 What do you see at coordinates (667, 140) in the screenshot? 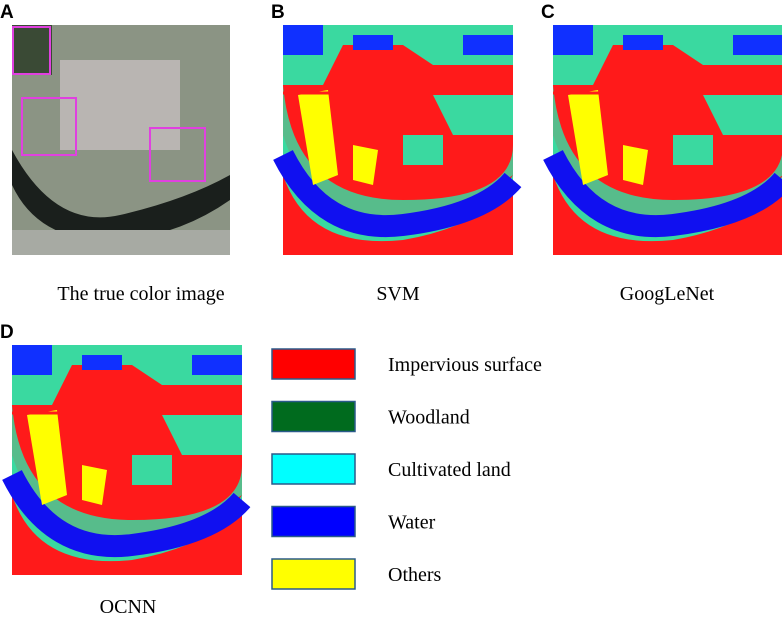
I see `googlenet-map` at bounding box center [667, 140].